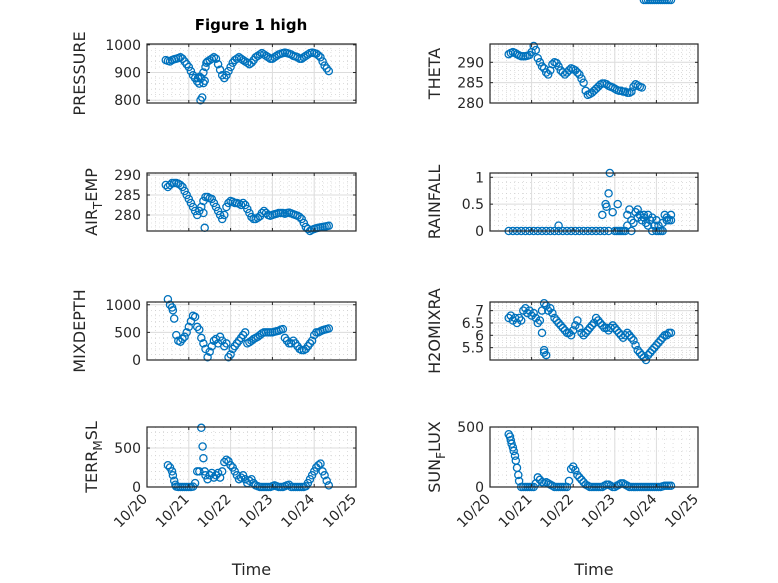 Image resolution: width=778 pixels, height=583 pixels. Describe the element at coordinates (248, 328) in the screenshot. I see `marker-series` at that location.